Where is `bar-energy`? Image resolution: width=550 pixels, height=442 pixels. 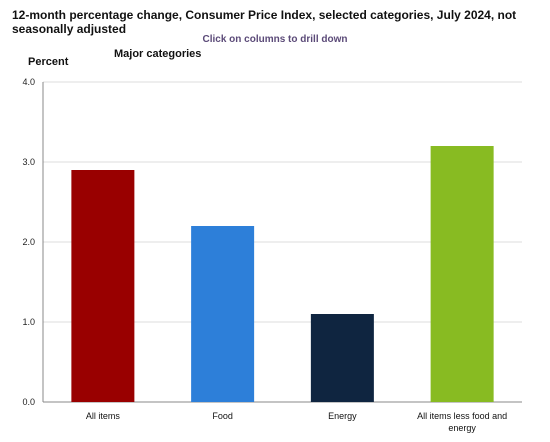
bar-energy is located at coordinates (342, 358).